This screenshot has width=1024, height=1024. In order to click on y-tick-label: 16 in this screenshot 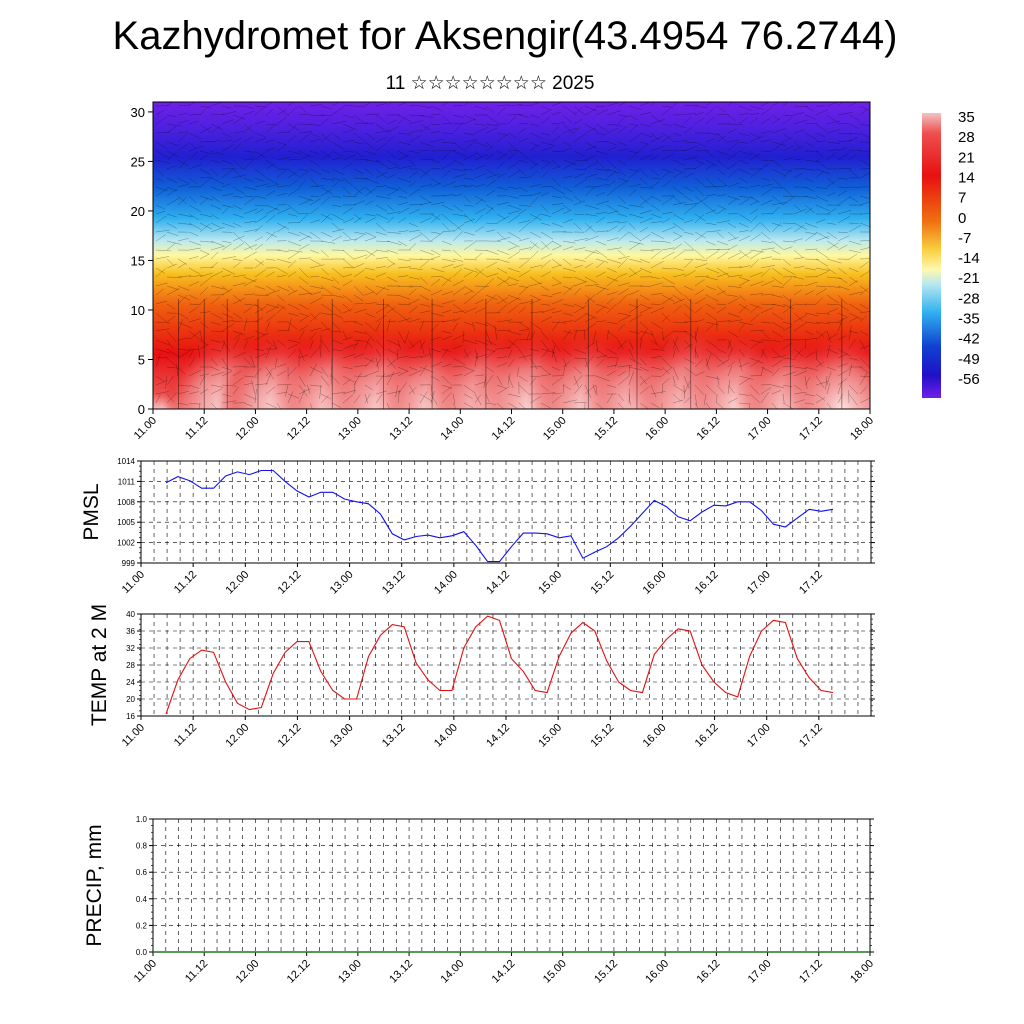, I will do `click(130, 716)`.